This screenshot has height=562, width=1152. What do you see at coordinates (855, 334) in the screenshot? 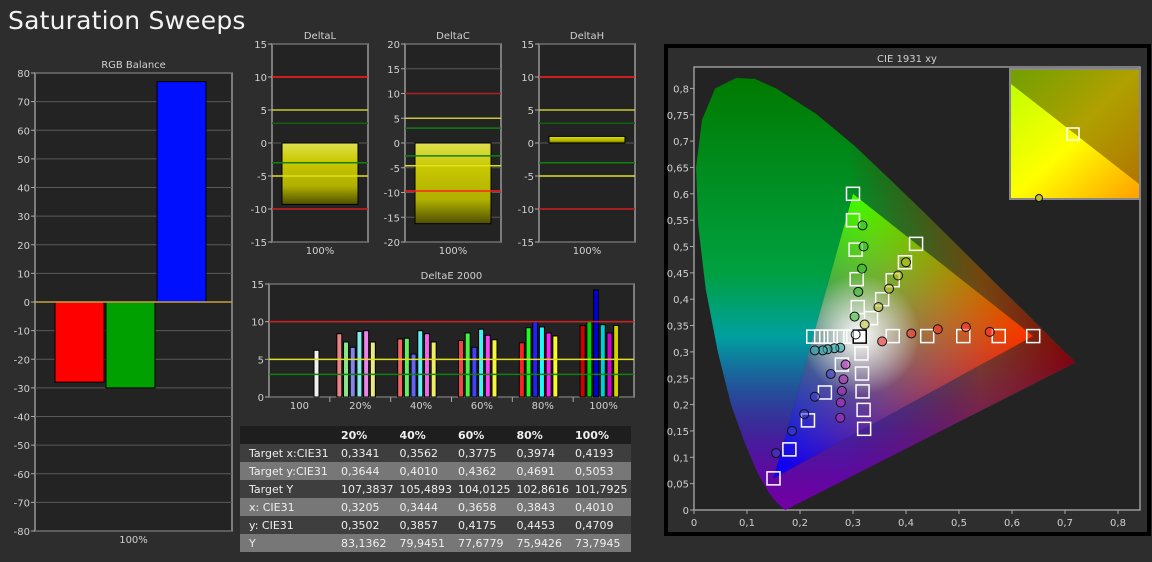
I see `white-measured-marker` at bounding box center [855, 334].